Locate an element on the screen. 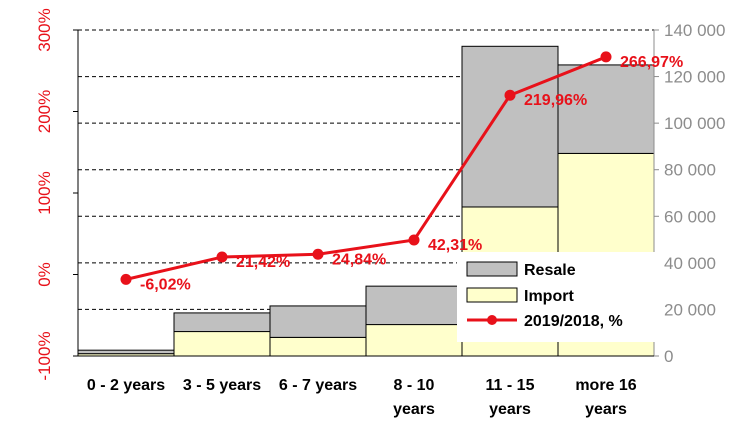 The width and height of the screenshot is (750, 428). category-label-2: 6 - 7 years is located at coordinates (318, 385).